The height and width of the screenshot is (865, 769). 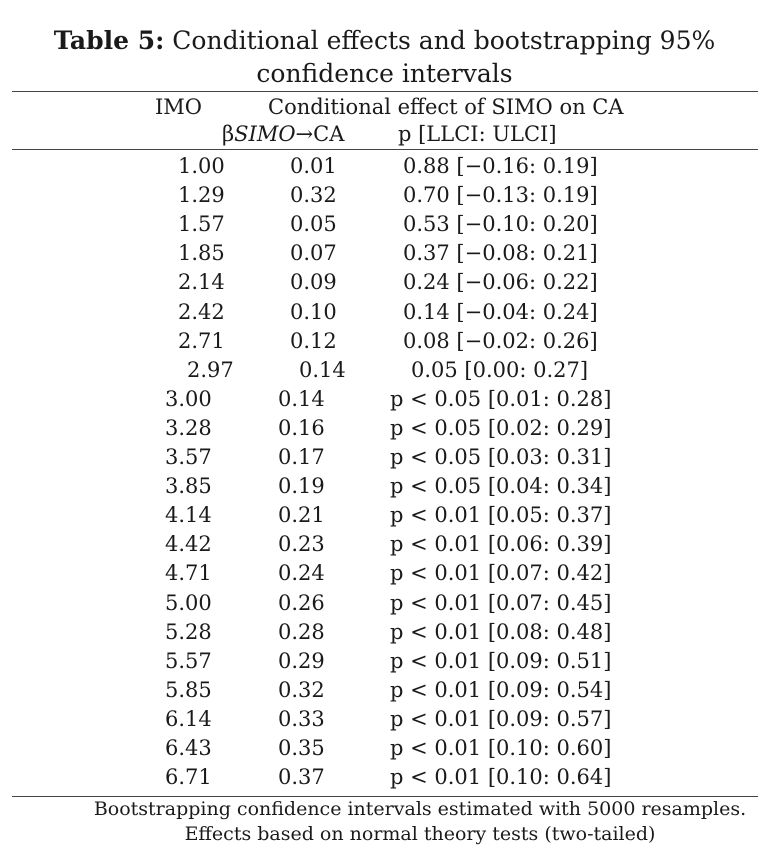 I want to click on row-p-interval: p < 0.01 [0.07: 0.42], so click(x=501, y=573).